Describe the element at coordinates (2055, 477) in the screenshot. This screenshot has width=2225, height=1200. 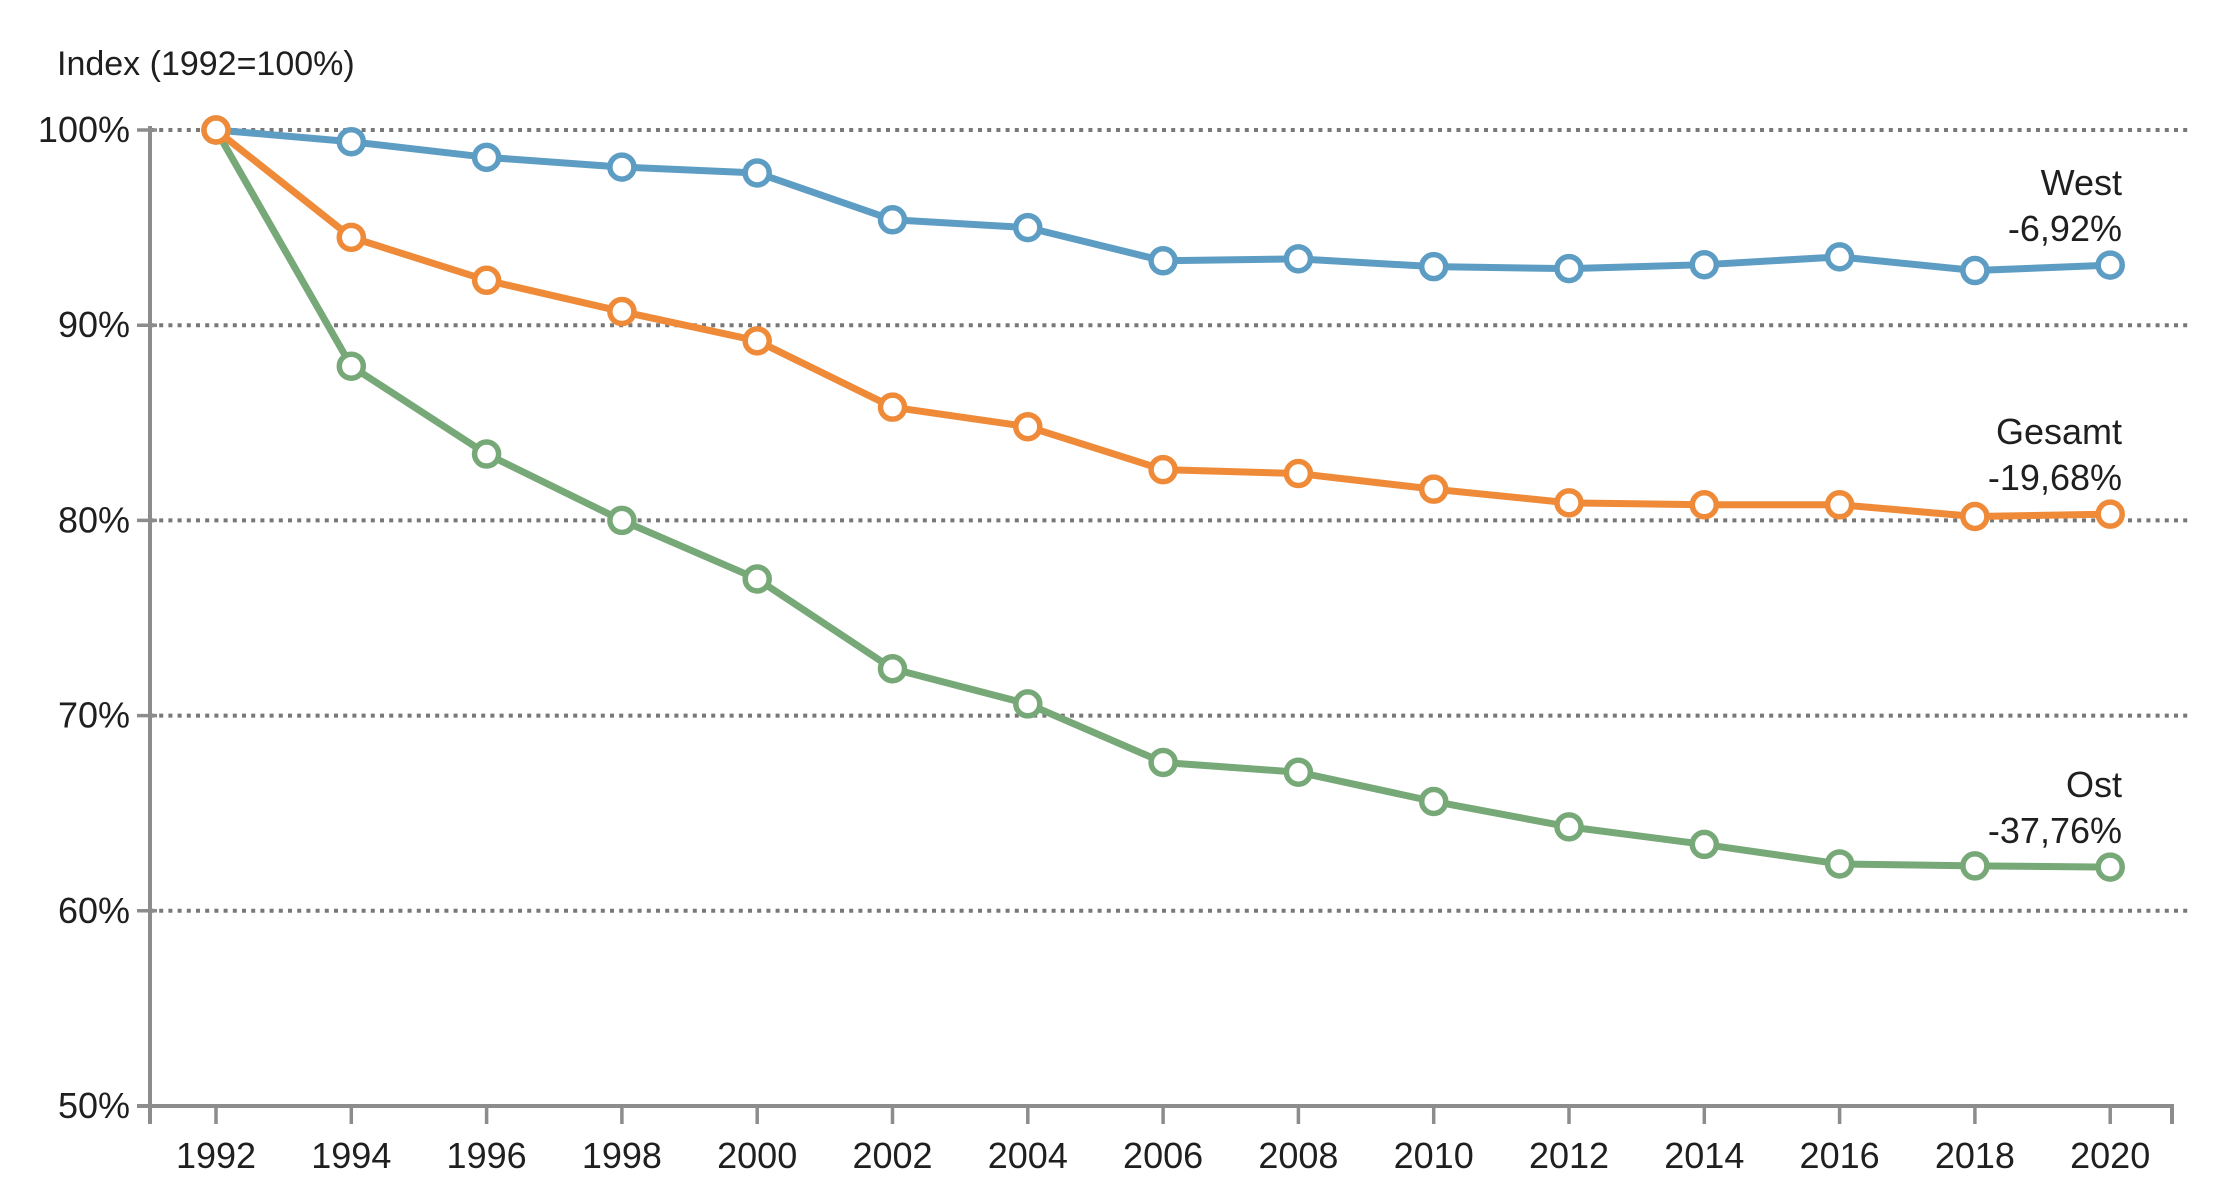
I see `series-delta-gesamt: -19,68%` at that location.